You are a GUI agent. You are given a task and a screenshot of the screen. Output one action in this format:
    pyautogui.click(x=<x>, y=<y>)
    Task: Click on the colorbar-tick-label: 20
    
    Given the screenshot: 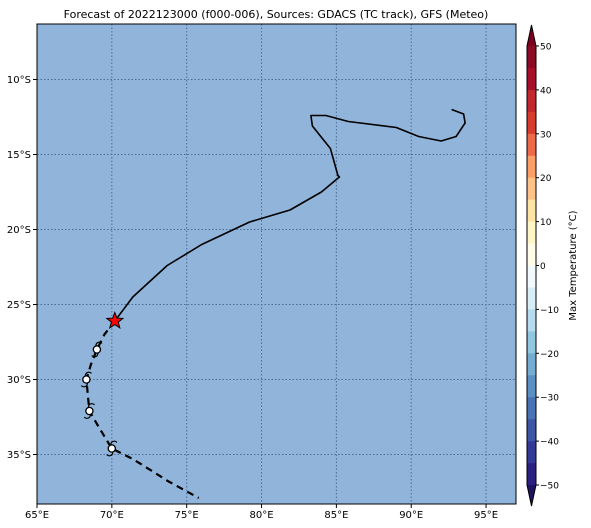 What is the action you would take?
    pyautogui.click(x=546, y=179)
    